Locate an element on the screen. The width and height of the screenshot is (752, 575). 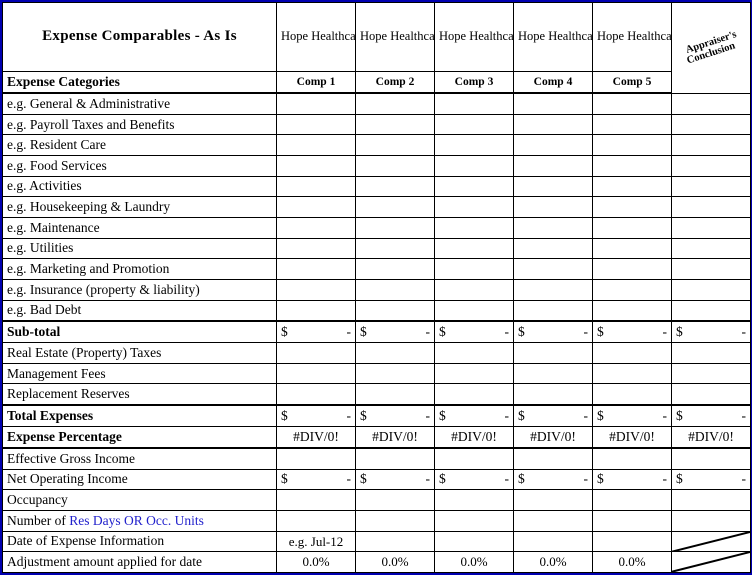
cell-percent-comp-2: 0.0% is located at coordinates (395, 562).